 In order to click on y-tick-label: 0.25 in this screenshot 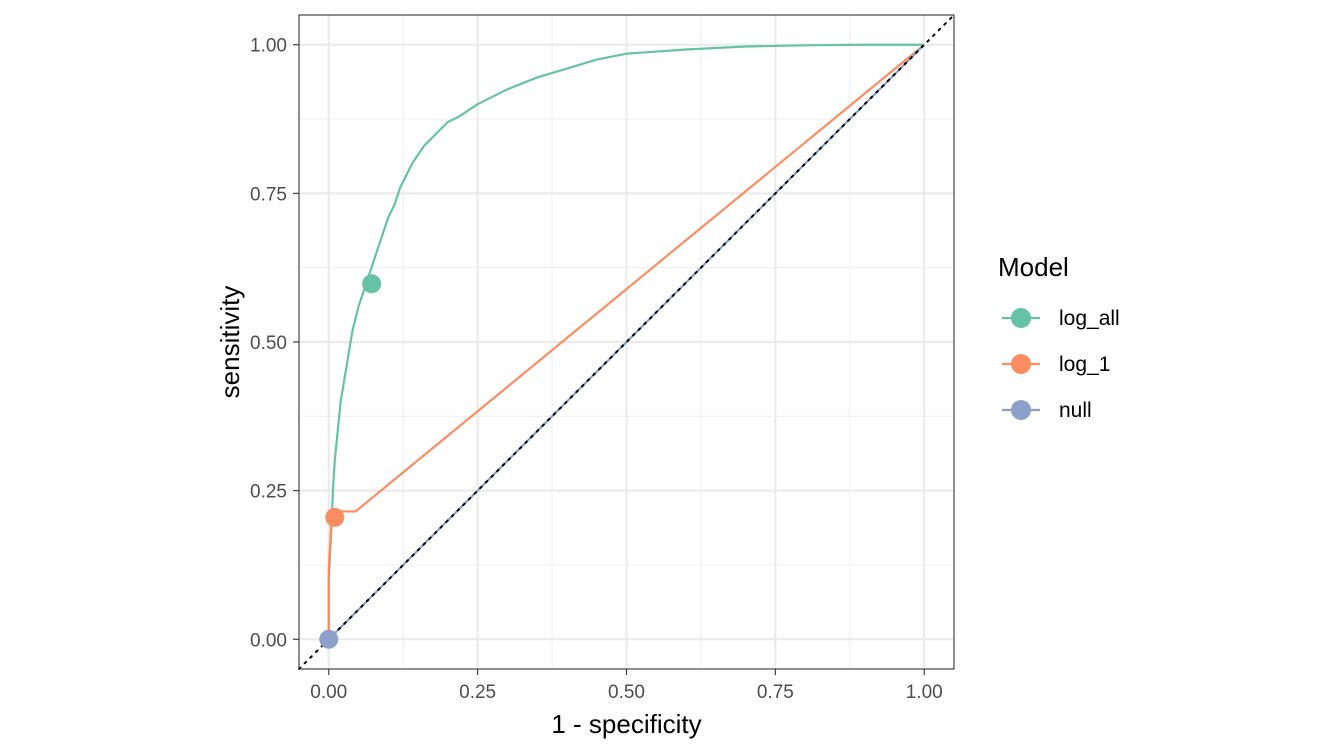, I will do `click(268, 492)`.